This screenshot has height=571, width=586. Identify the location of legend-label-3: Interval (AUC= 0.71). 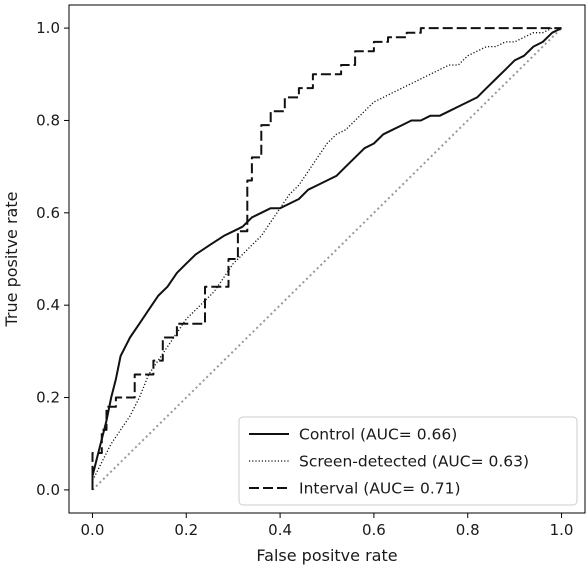
(380, 489).